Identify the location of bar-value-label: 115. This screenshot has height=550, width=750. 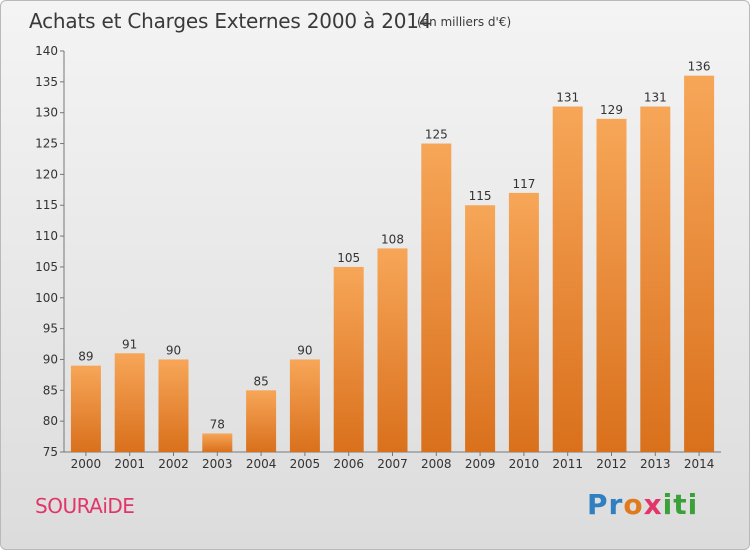
(480, 196).